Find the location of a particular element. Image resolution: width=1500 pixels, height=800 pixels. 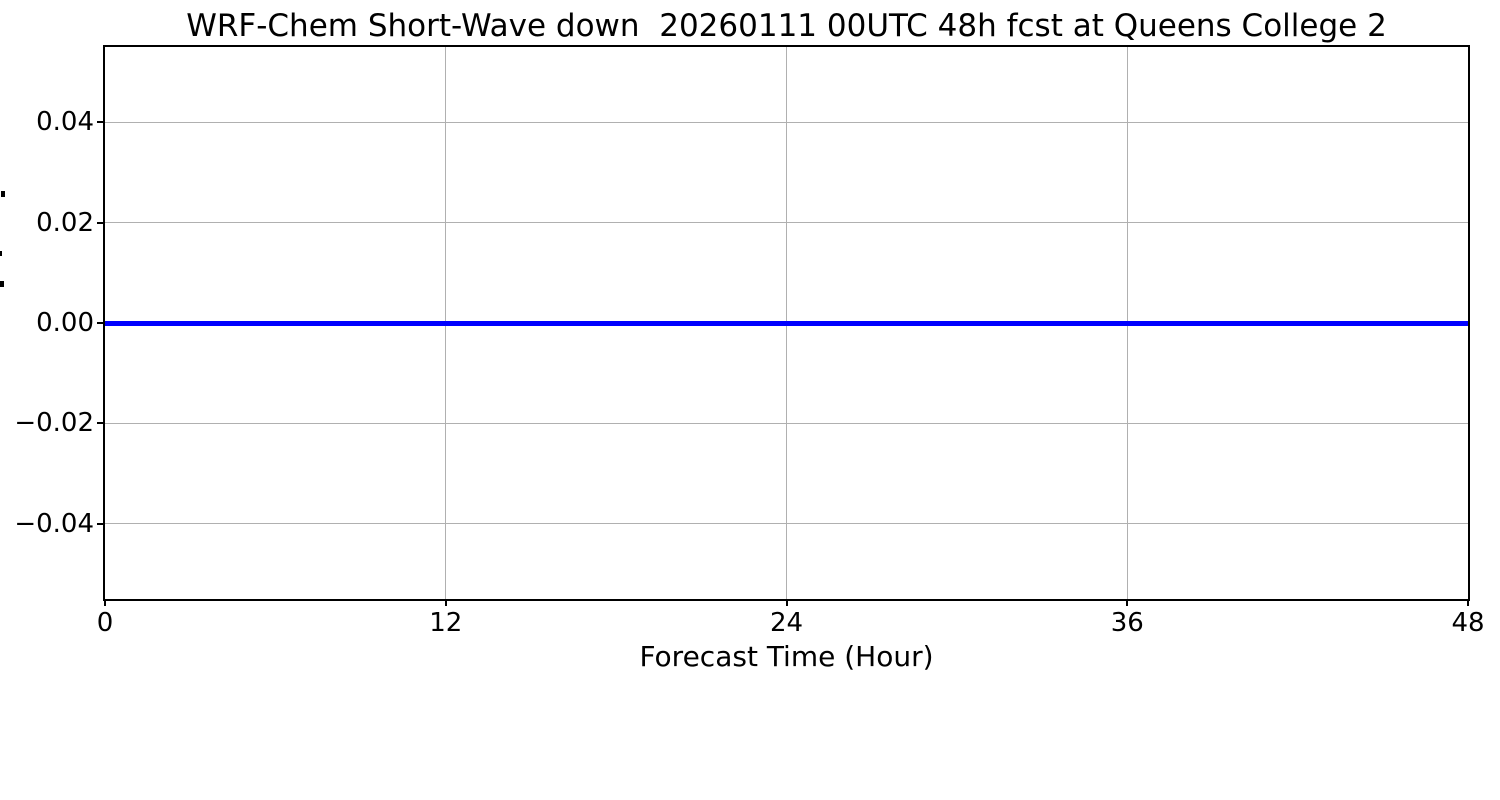

x-tick-label: 48 is located at coordinates (1468, 623).